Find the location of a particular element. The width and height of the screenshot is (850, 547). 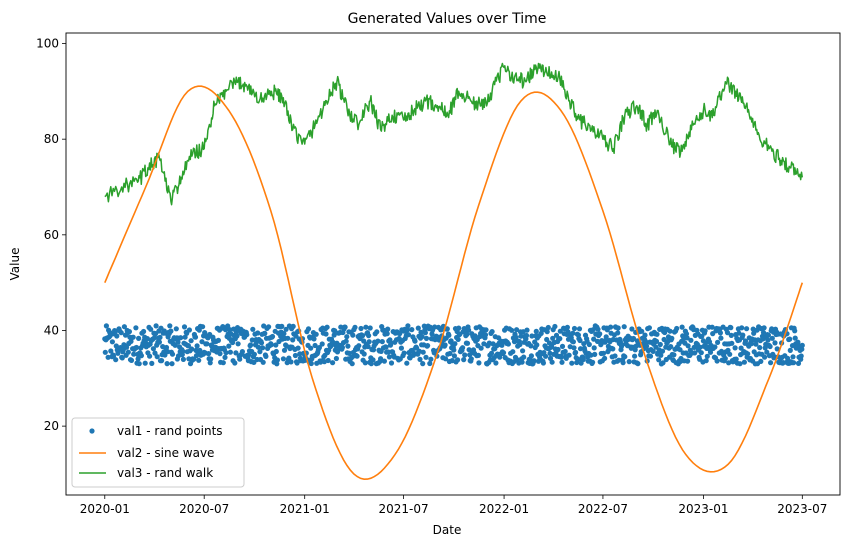

x-axis-label: Date is located at coordinates (447, 530).